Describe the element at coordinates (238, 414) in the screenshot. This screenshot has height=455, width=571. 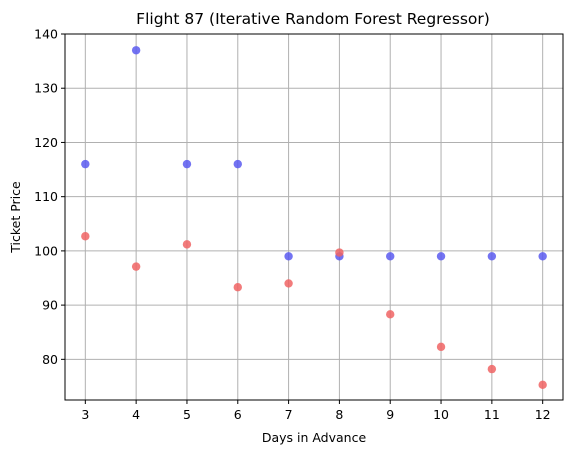
I see `x-tick-label: 6` at that location.